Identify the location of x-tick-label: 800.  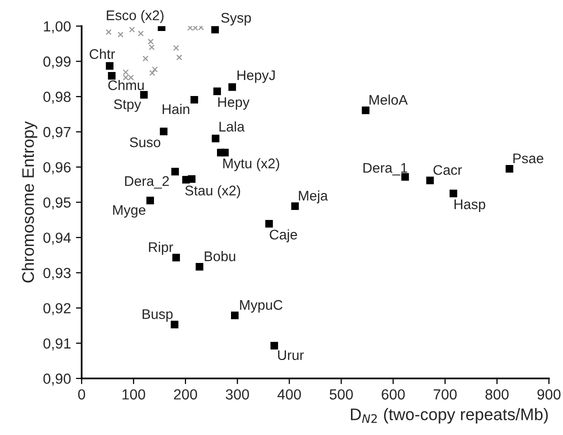
(497, 394).